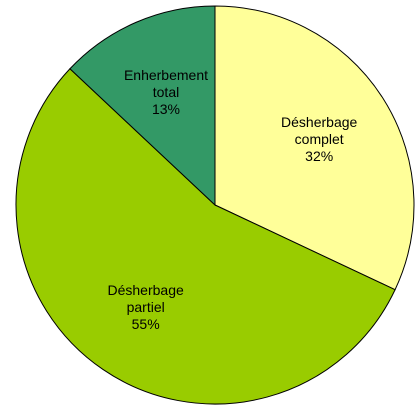 The width and height of the screenshot is (416, 407). What do you see at coordinates (319, 139) in the screenshot?
I see `label-line: complet` at bounding box center [319, 139].